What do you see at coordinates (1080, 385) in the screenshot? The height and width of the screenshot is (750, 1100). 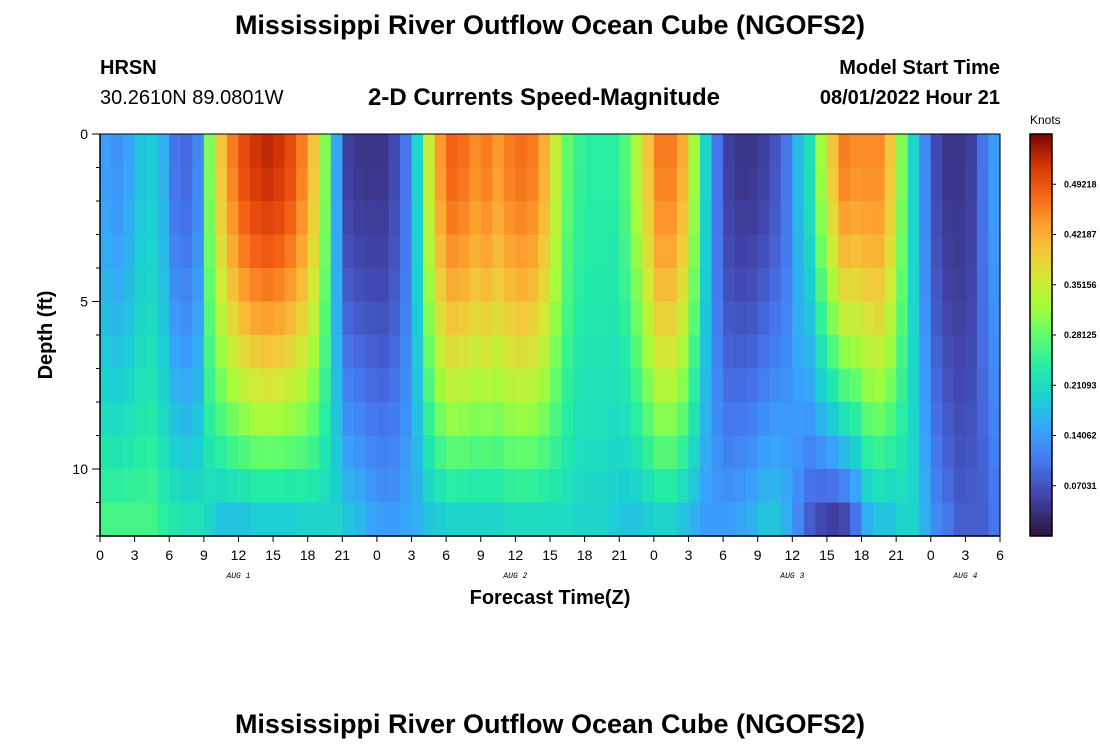 I see `colorbar-tick-label: 0.21093` at bounding box center [1080, 385].